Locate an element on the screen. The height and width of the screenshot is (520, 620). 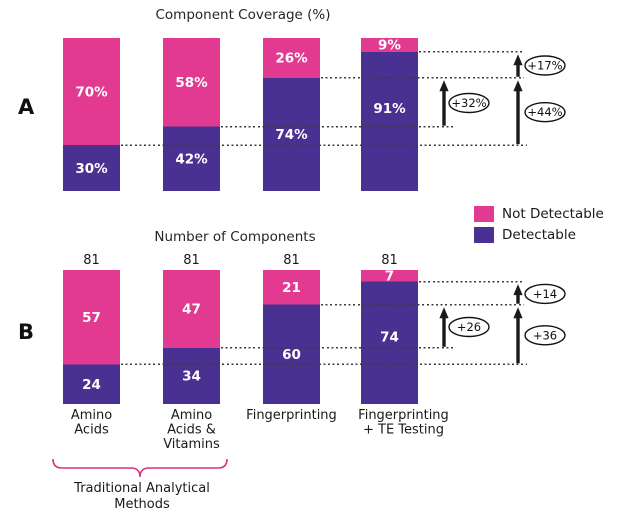
data-label-not-detectable-3: 9% is located at coordinates (389, 46).